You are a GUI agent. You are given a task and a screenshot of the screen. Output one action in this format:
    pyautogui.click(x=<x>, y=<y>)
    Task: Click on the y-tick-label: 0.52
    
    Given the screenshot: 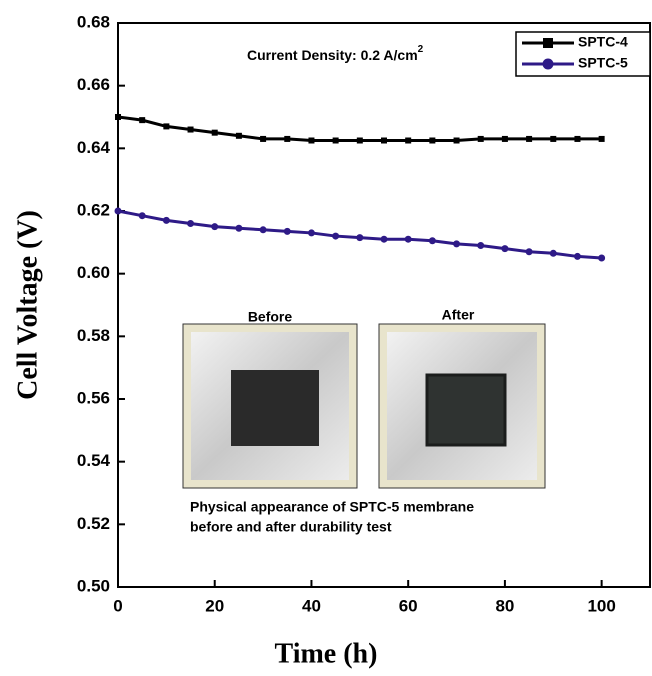 What is the action you would take?
    pyautogui.click(x=93, y=523)
    